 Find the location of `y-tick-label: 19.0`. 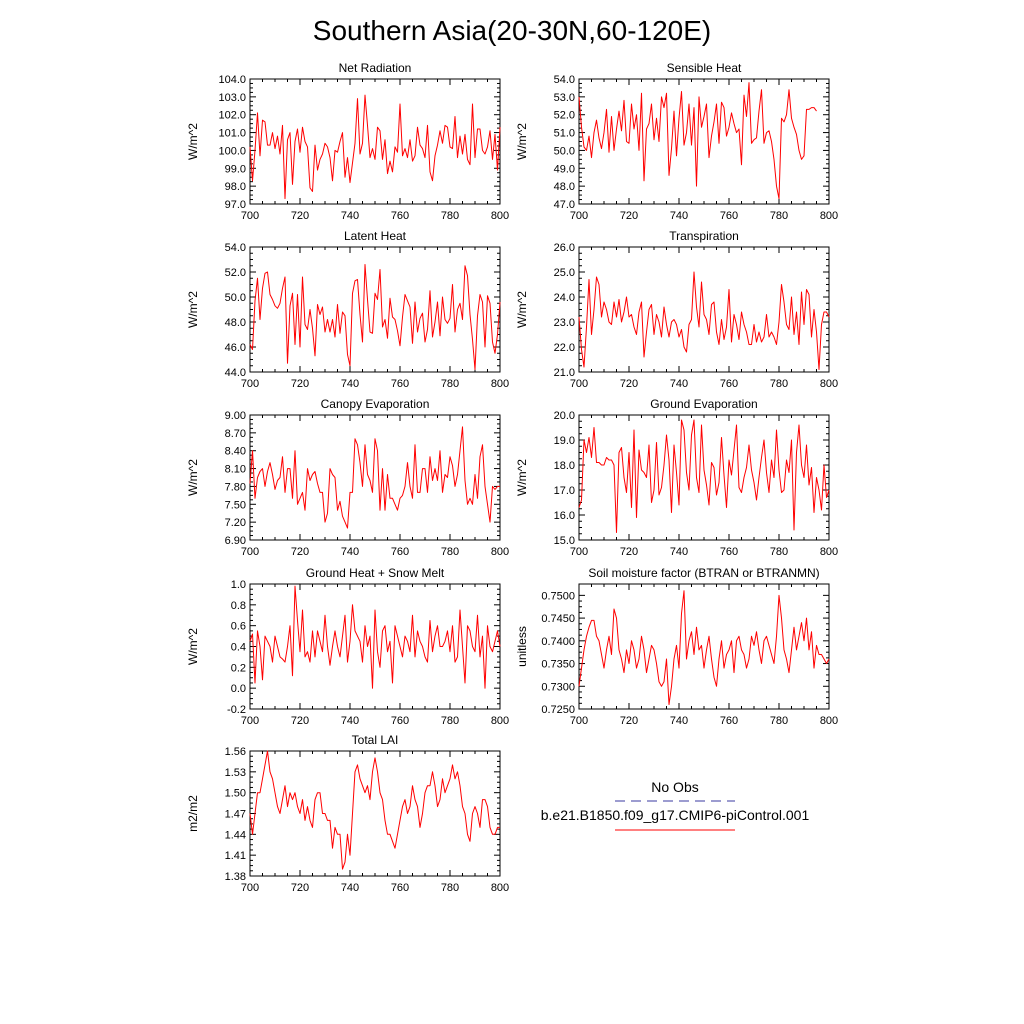

y-tick-label: 19.0 is located at coordinates (564, 441).